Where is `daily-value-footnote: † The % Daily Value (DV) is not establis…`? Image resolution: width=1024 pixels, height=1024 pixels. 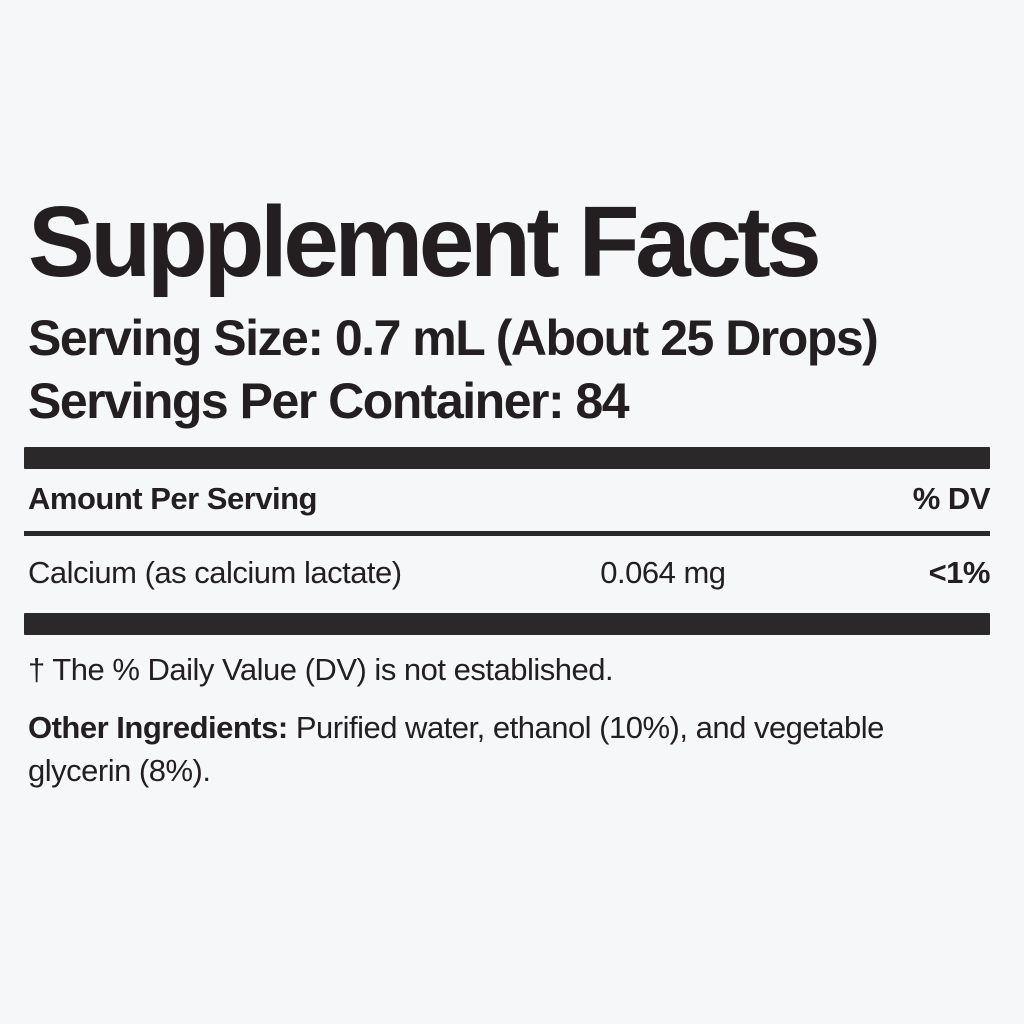 daily-value-footnote: † The % Daily Value (DV) is not establis… is located at coordinates (321, 669).